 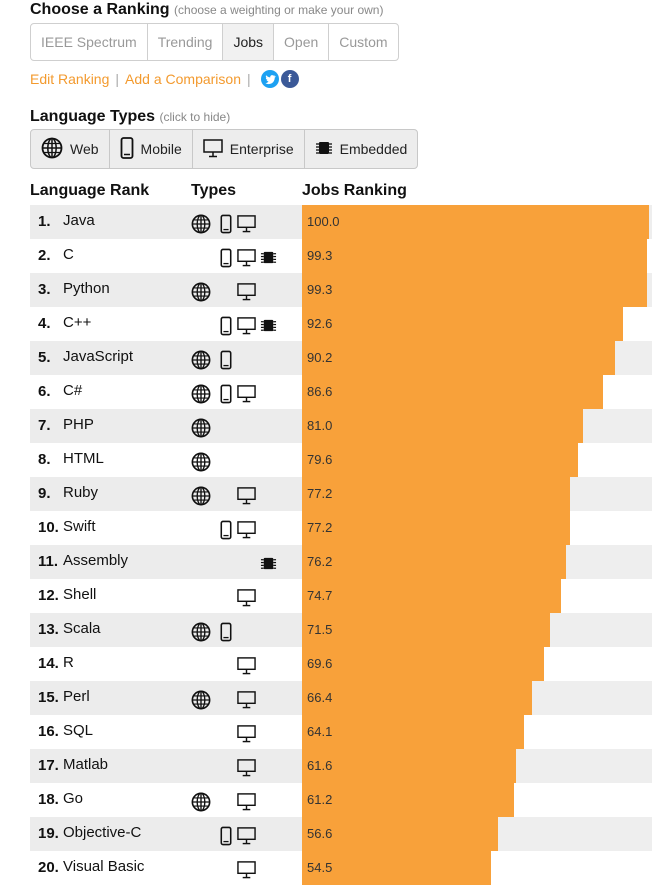 I want to click on table-row: 4. C++ 92.6, so click(x=341, y=324).